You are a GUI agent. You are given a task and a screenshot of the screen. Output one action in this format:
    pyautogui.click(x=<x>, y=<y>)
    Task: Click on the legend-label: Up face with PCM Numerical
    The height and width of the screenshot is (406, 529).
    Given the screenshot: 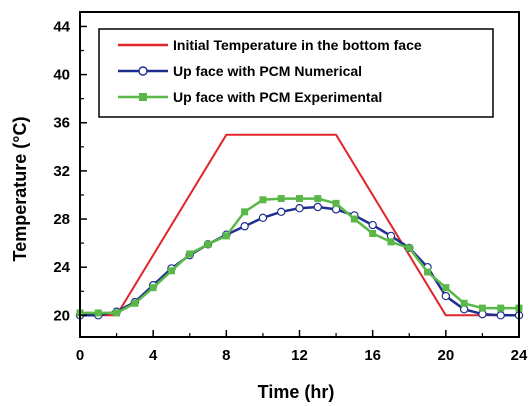 What is the action you would take?
    pyautogui.click(x=267, y=71)
    